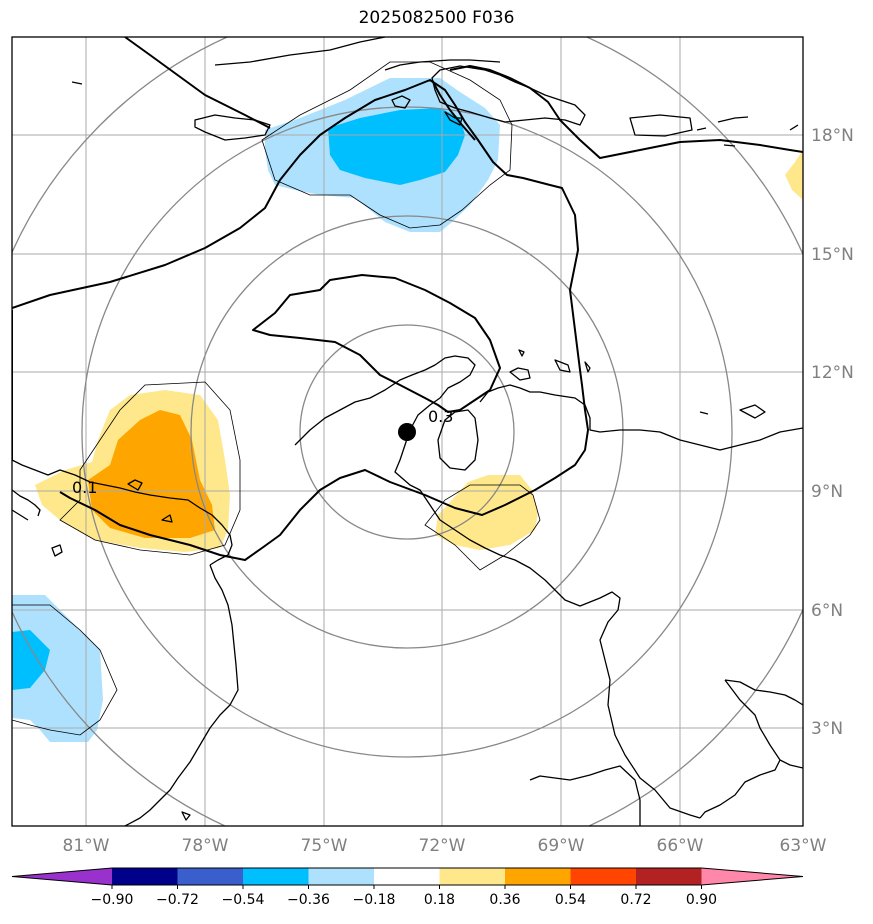  Describe the element at coordinates (635, 900) in the screenshot. I see `colorbar-tick-label: 0.72` at that location.